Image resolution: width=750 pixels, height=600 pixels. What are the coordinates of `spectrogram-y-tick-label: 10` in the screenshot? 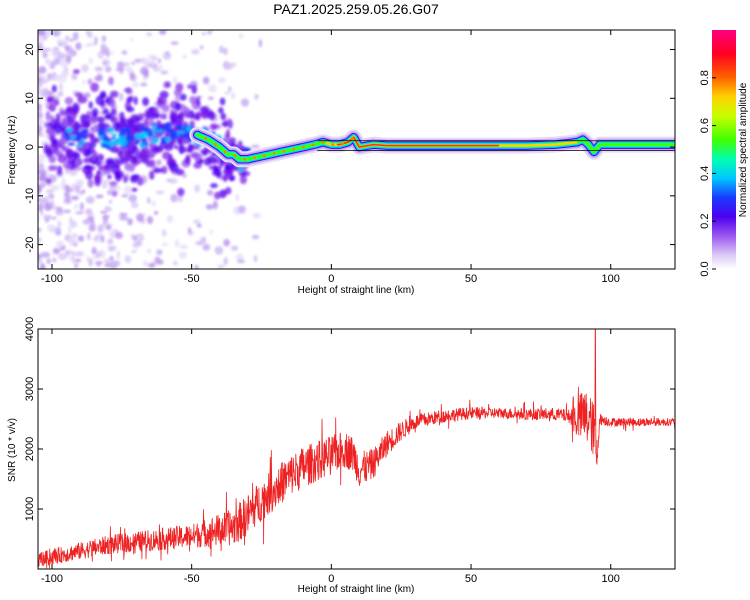 It's located at (30, 98).